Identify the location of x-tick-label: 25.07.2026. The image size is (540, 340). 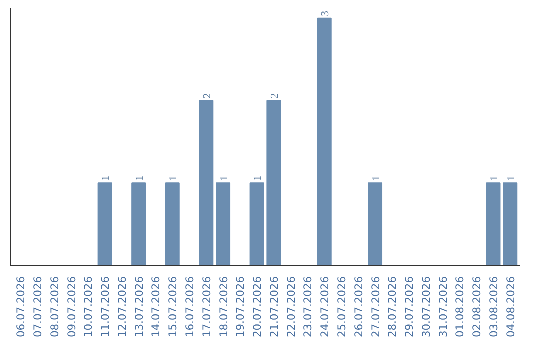
(341, 307).